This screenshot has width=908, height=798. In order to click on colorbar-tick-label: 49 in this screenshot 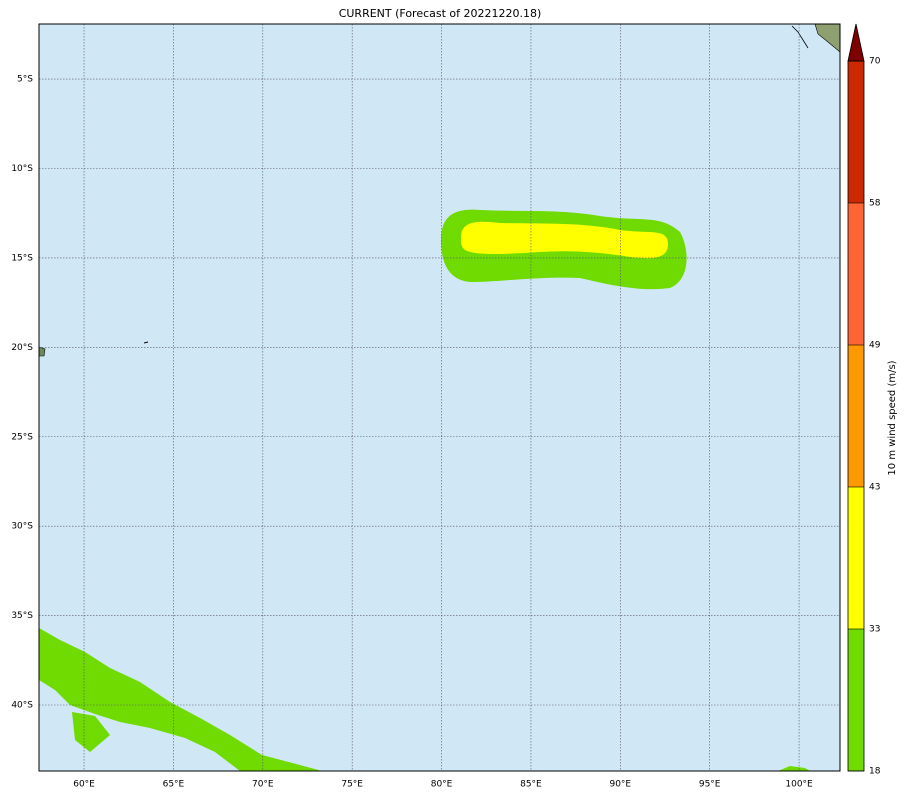, I will do `click(875, 346)`.